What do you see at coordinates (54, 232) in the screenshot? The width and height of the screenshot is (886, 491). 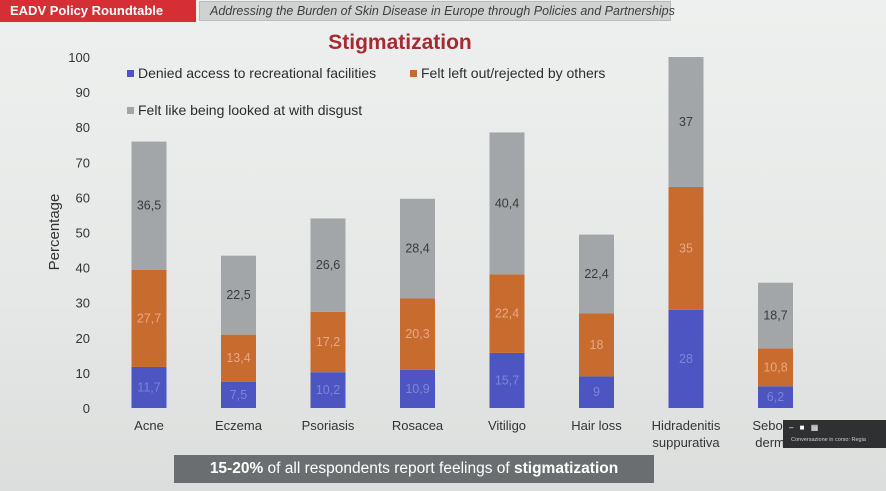 I see `y-axis-label: Percentage` at bounding box center [54, 232].